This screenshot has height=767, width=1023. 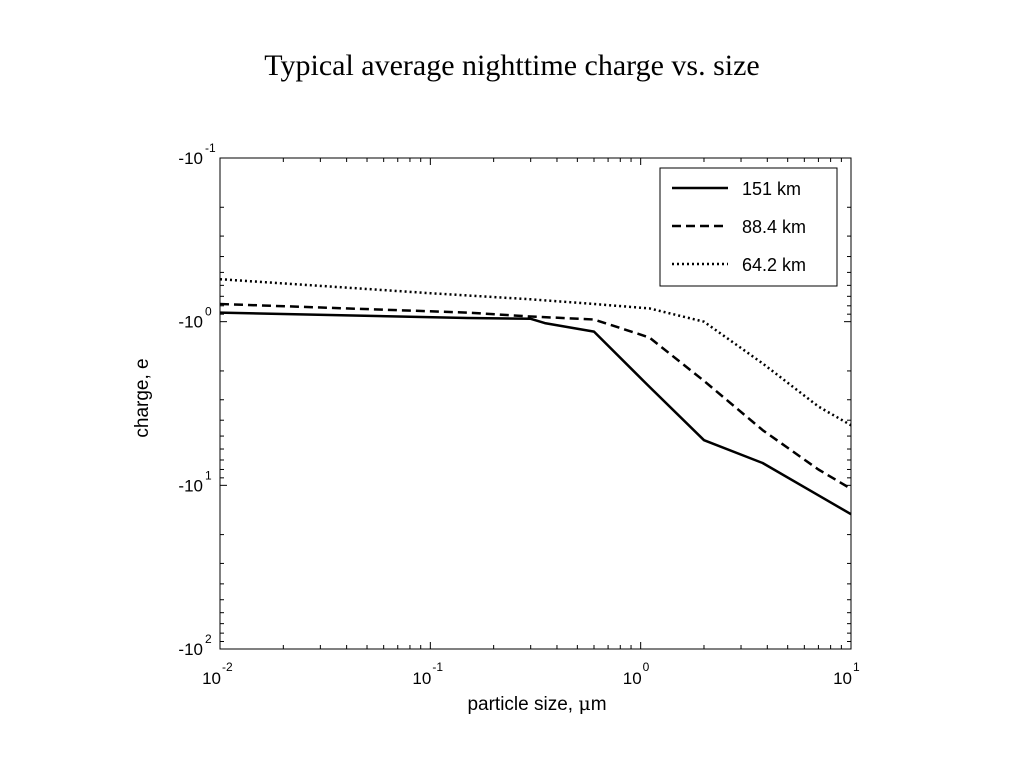 I want to click on y-tick-label: -10-1, so click(x=197, y=154).